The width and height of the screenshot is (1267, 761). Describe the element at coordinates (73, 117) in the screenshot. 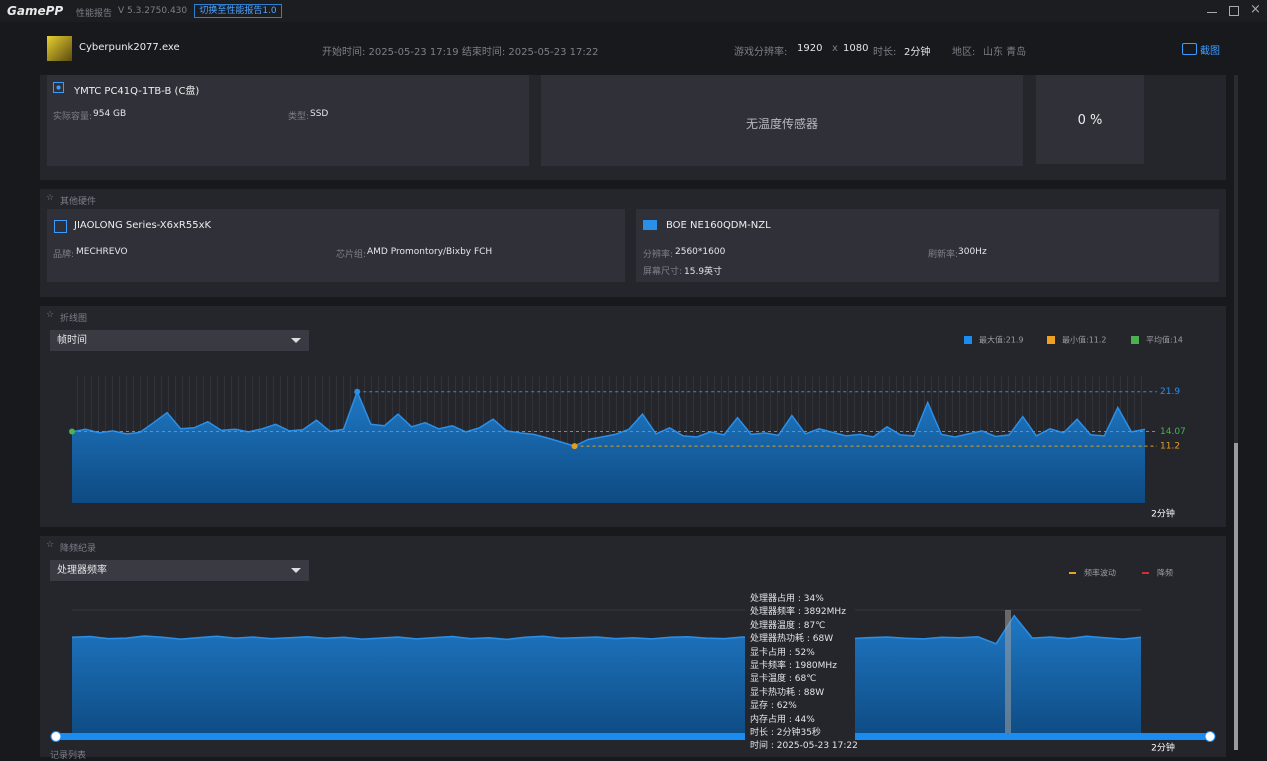

I see `cap-label: 实际容量:` at that location.